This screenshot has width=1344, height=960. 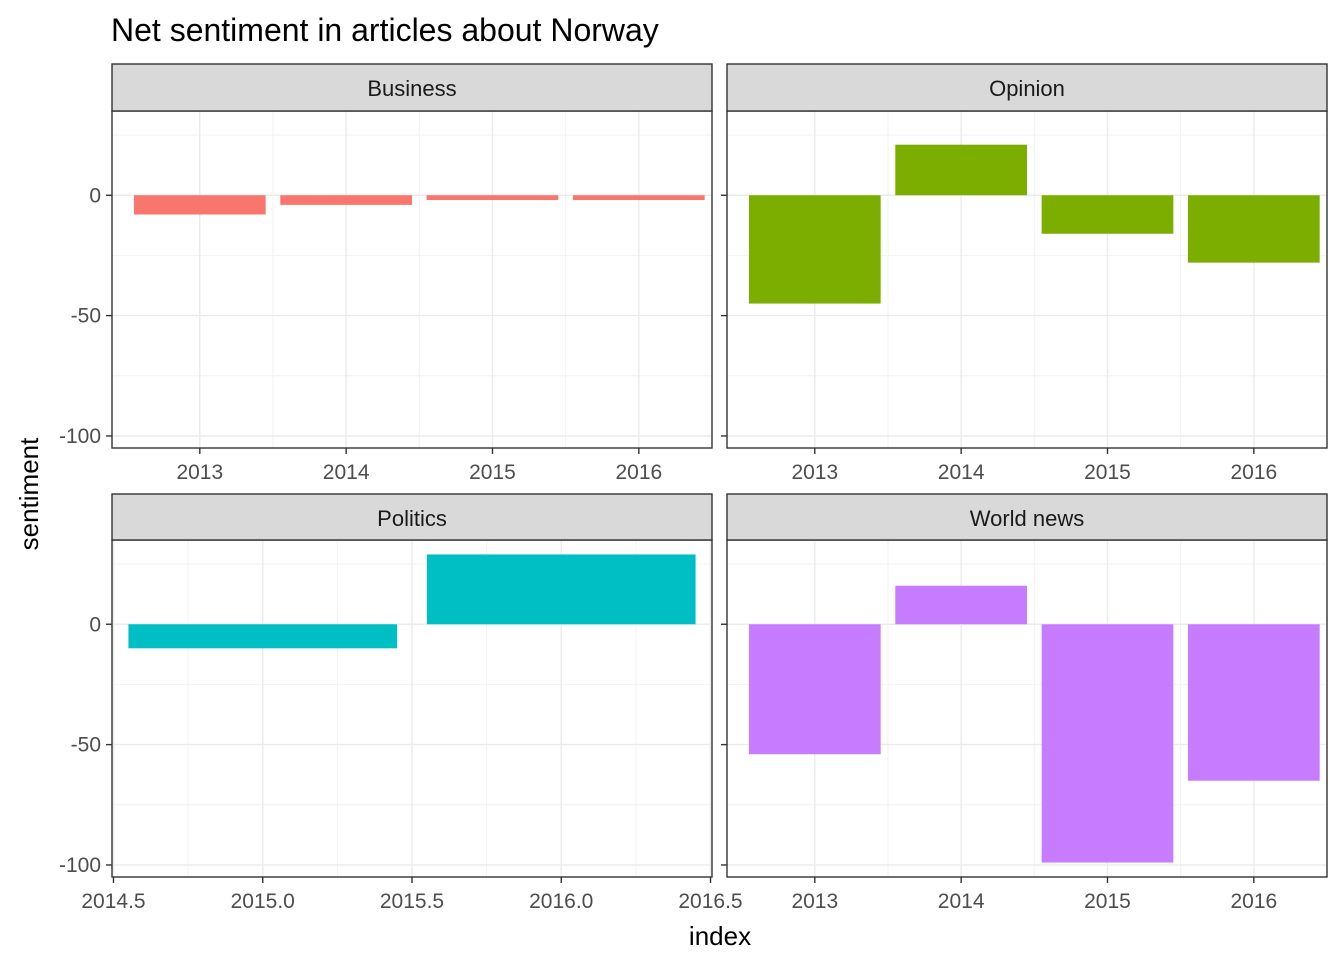 I want to click on x-tick-label: 2015.5, so click(x=412, y=901).